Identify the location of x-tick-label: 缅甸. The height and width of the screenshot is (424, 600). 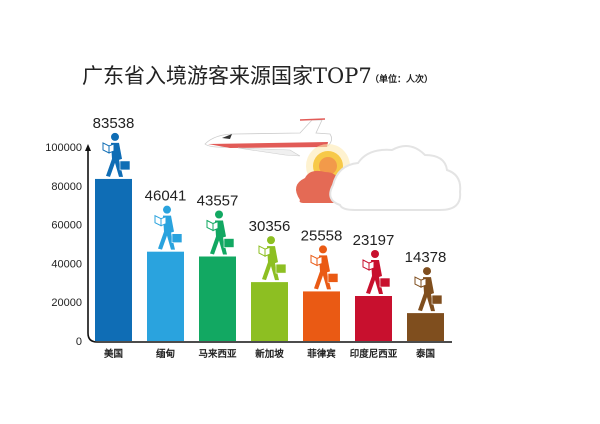
(165, 354).